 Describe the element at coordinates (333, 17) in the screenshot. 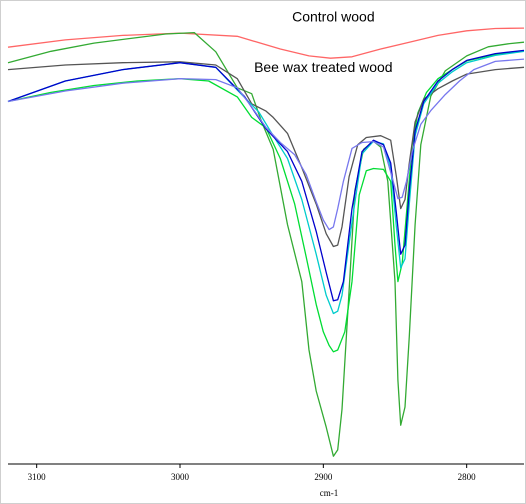

I see `annotation-1: Control wood` at that location.